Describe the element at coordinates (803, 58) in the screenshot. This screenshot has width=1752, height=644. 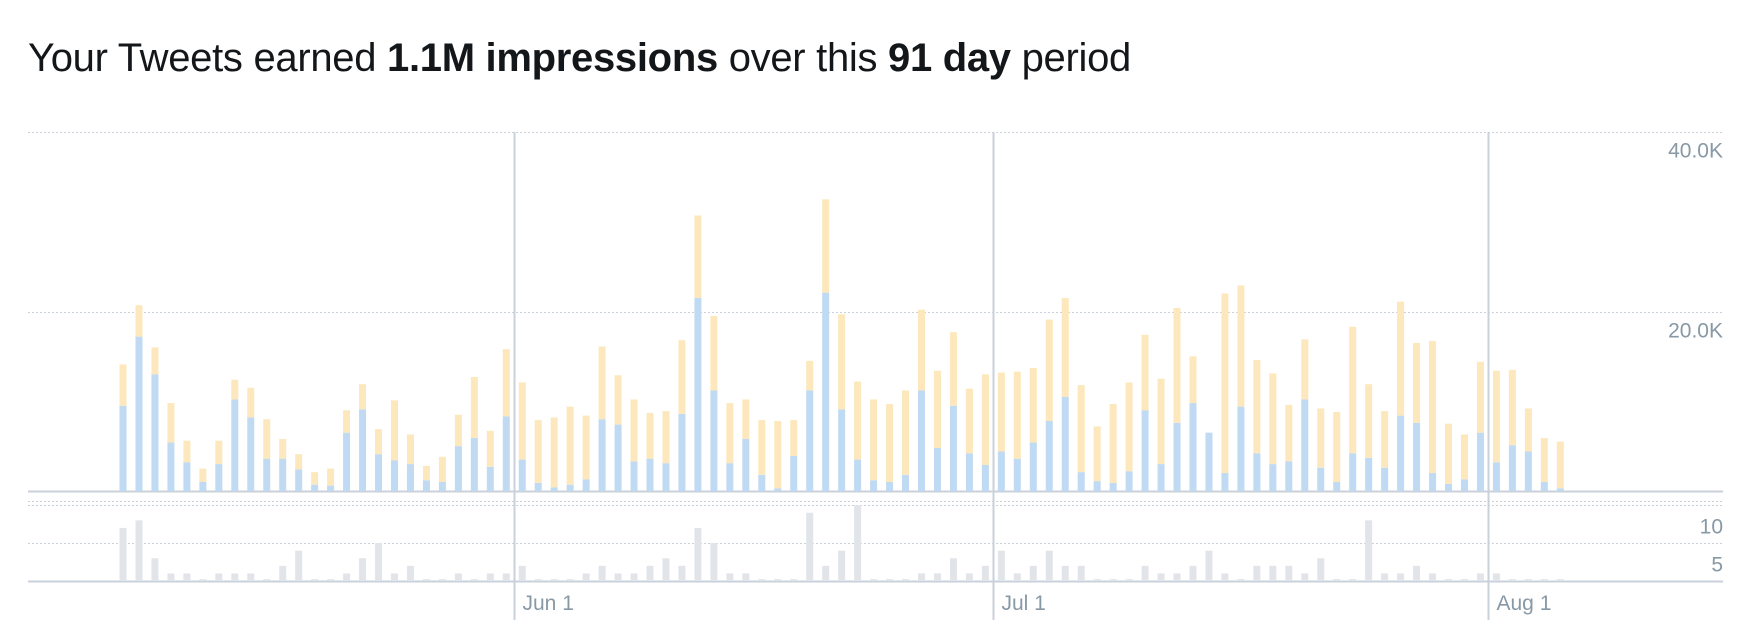
I see `headline-middle: over this` at that location.